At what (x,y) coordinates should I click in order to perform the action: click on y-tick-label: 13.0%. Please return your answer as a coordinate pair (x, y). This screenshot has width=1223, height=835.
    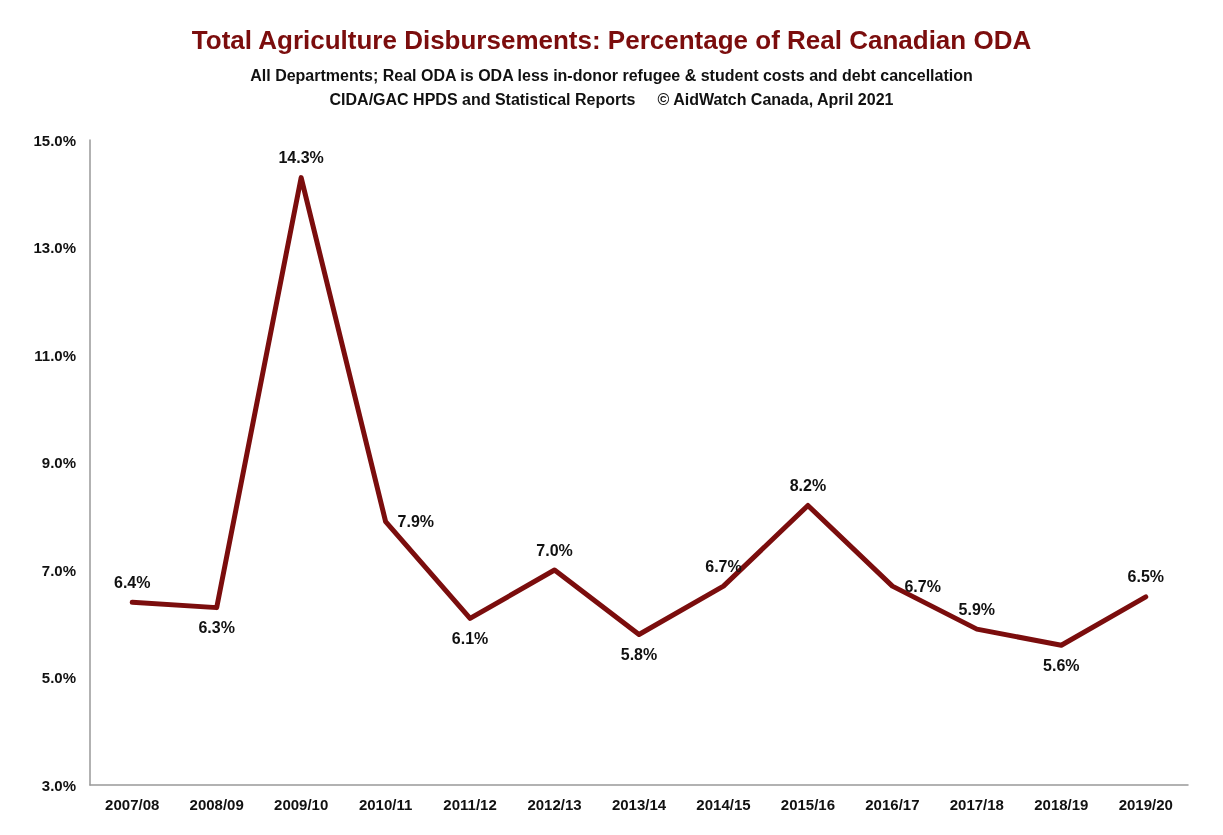
    Looking at the image, I should click on (54, 247).